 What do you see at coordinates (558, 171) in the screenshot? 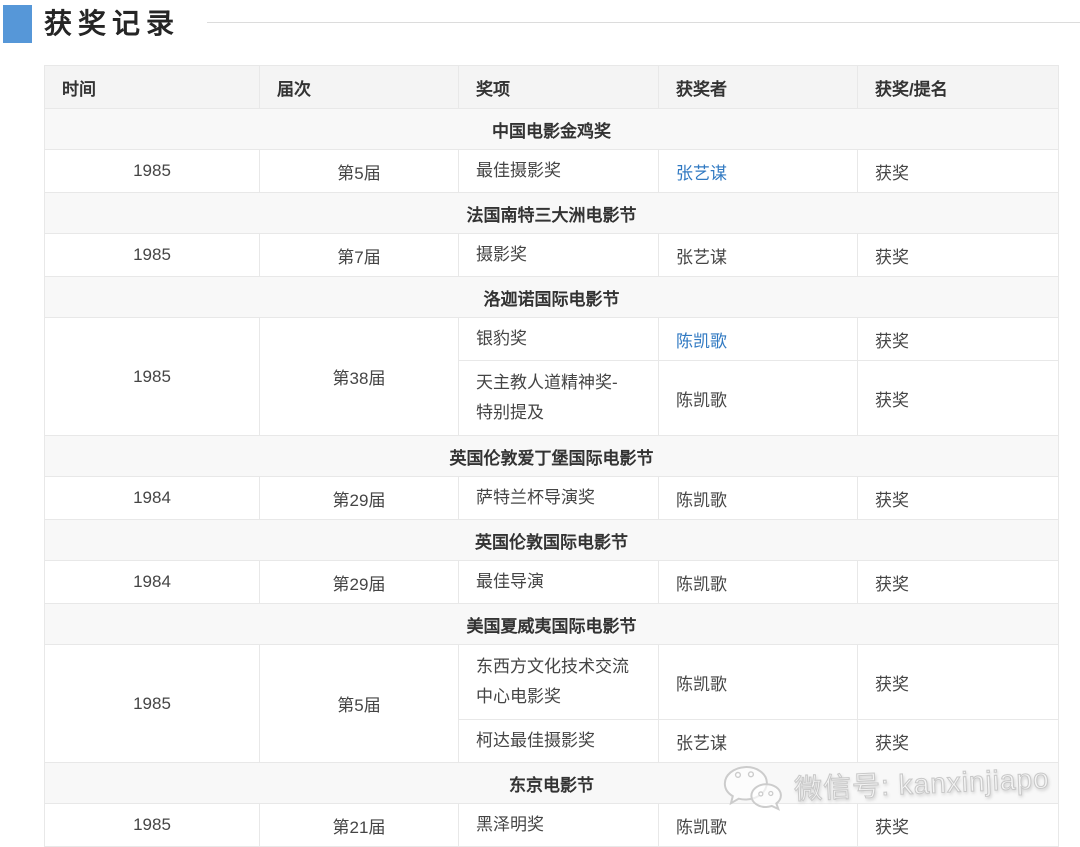
I see `award-cell: 最佳摄影奖` at bounding box center [558, 171].